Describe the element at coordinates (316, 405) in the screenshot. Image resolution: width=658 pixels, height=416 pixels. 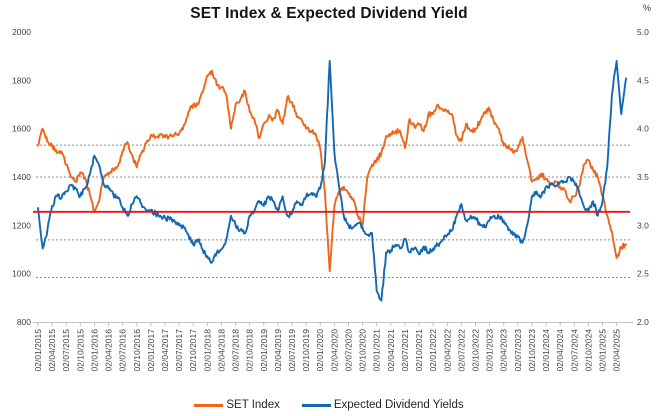
I see `expected-dividend-yields-line-swatch-icon` at that location.